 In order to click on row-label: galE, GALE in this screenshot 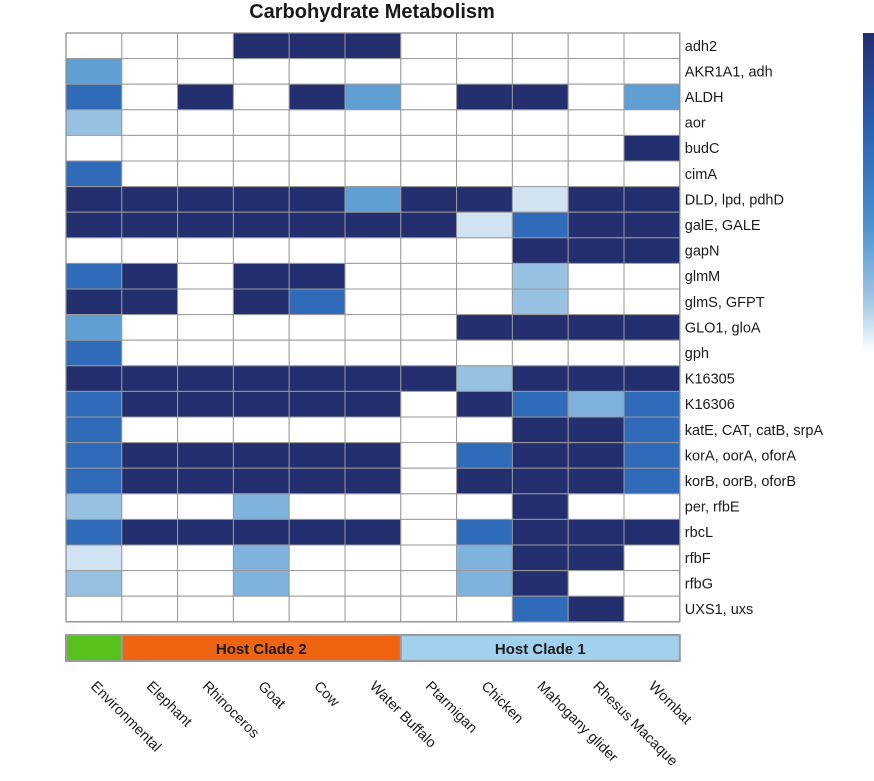, I will do `click(723, 226)`.